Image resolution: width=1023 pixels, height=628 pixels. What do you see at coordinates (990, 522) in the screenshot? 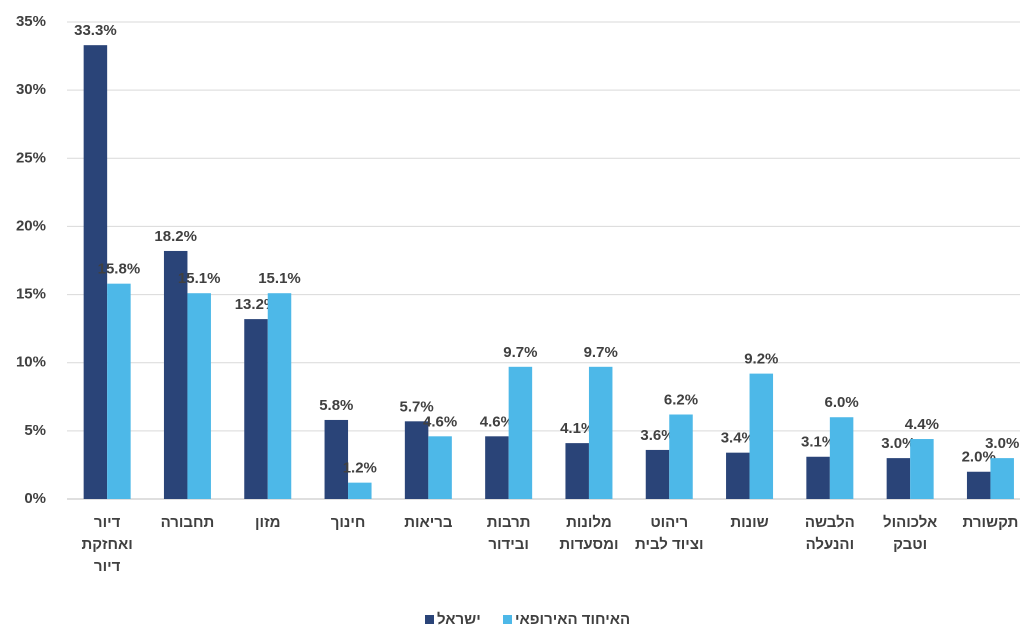
I see `x-tick-label: תקשורת` at bounding box center [990, 522].